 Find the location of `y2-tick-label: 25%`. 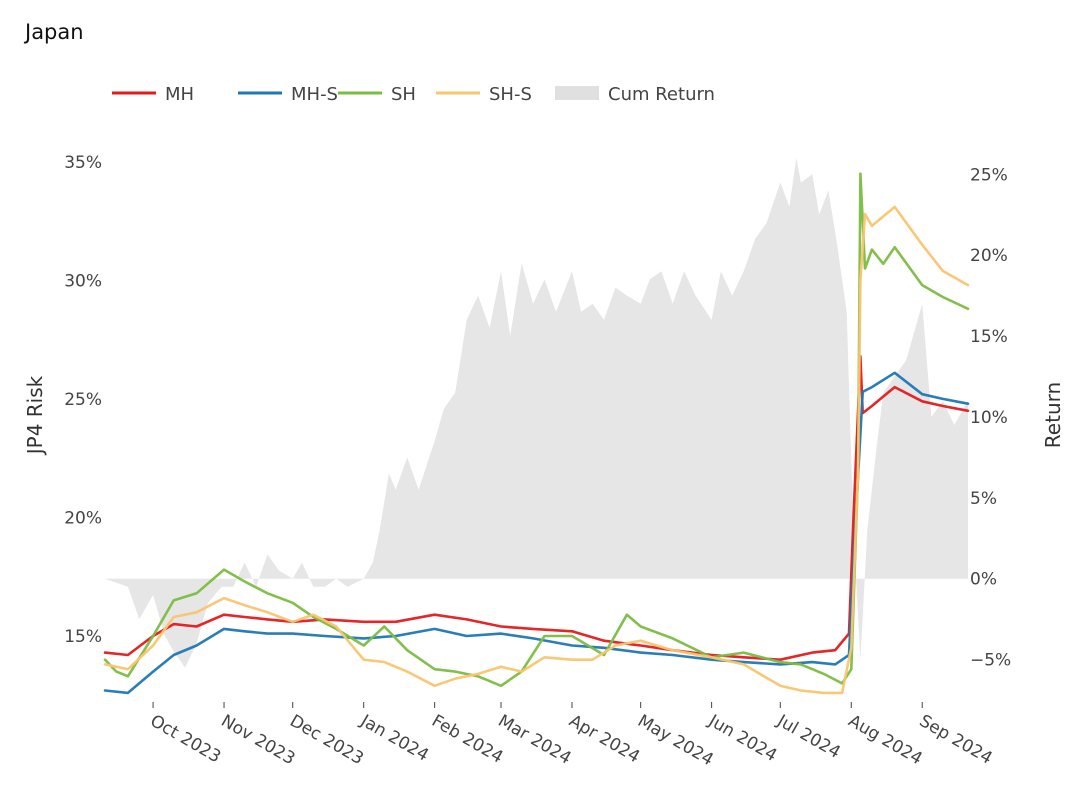

y2-tick-label: 25% is located at coordinates (989, 175).